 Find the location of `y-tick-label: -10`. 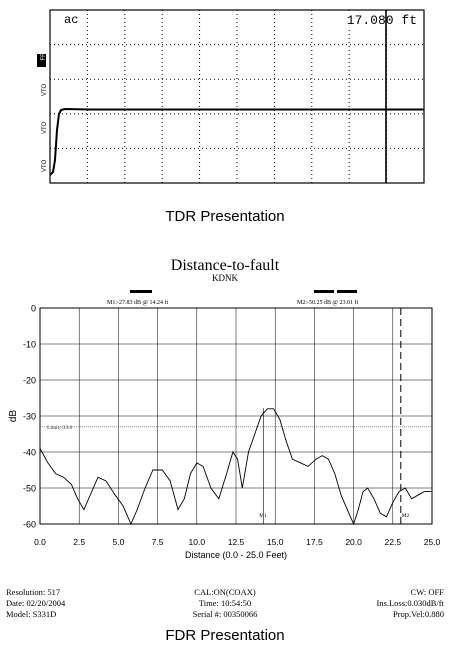

y-tick-label: -10 is located at coordinates (29, 345).